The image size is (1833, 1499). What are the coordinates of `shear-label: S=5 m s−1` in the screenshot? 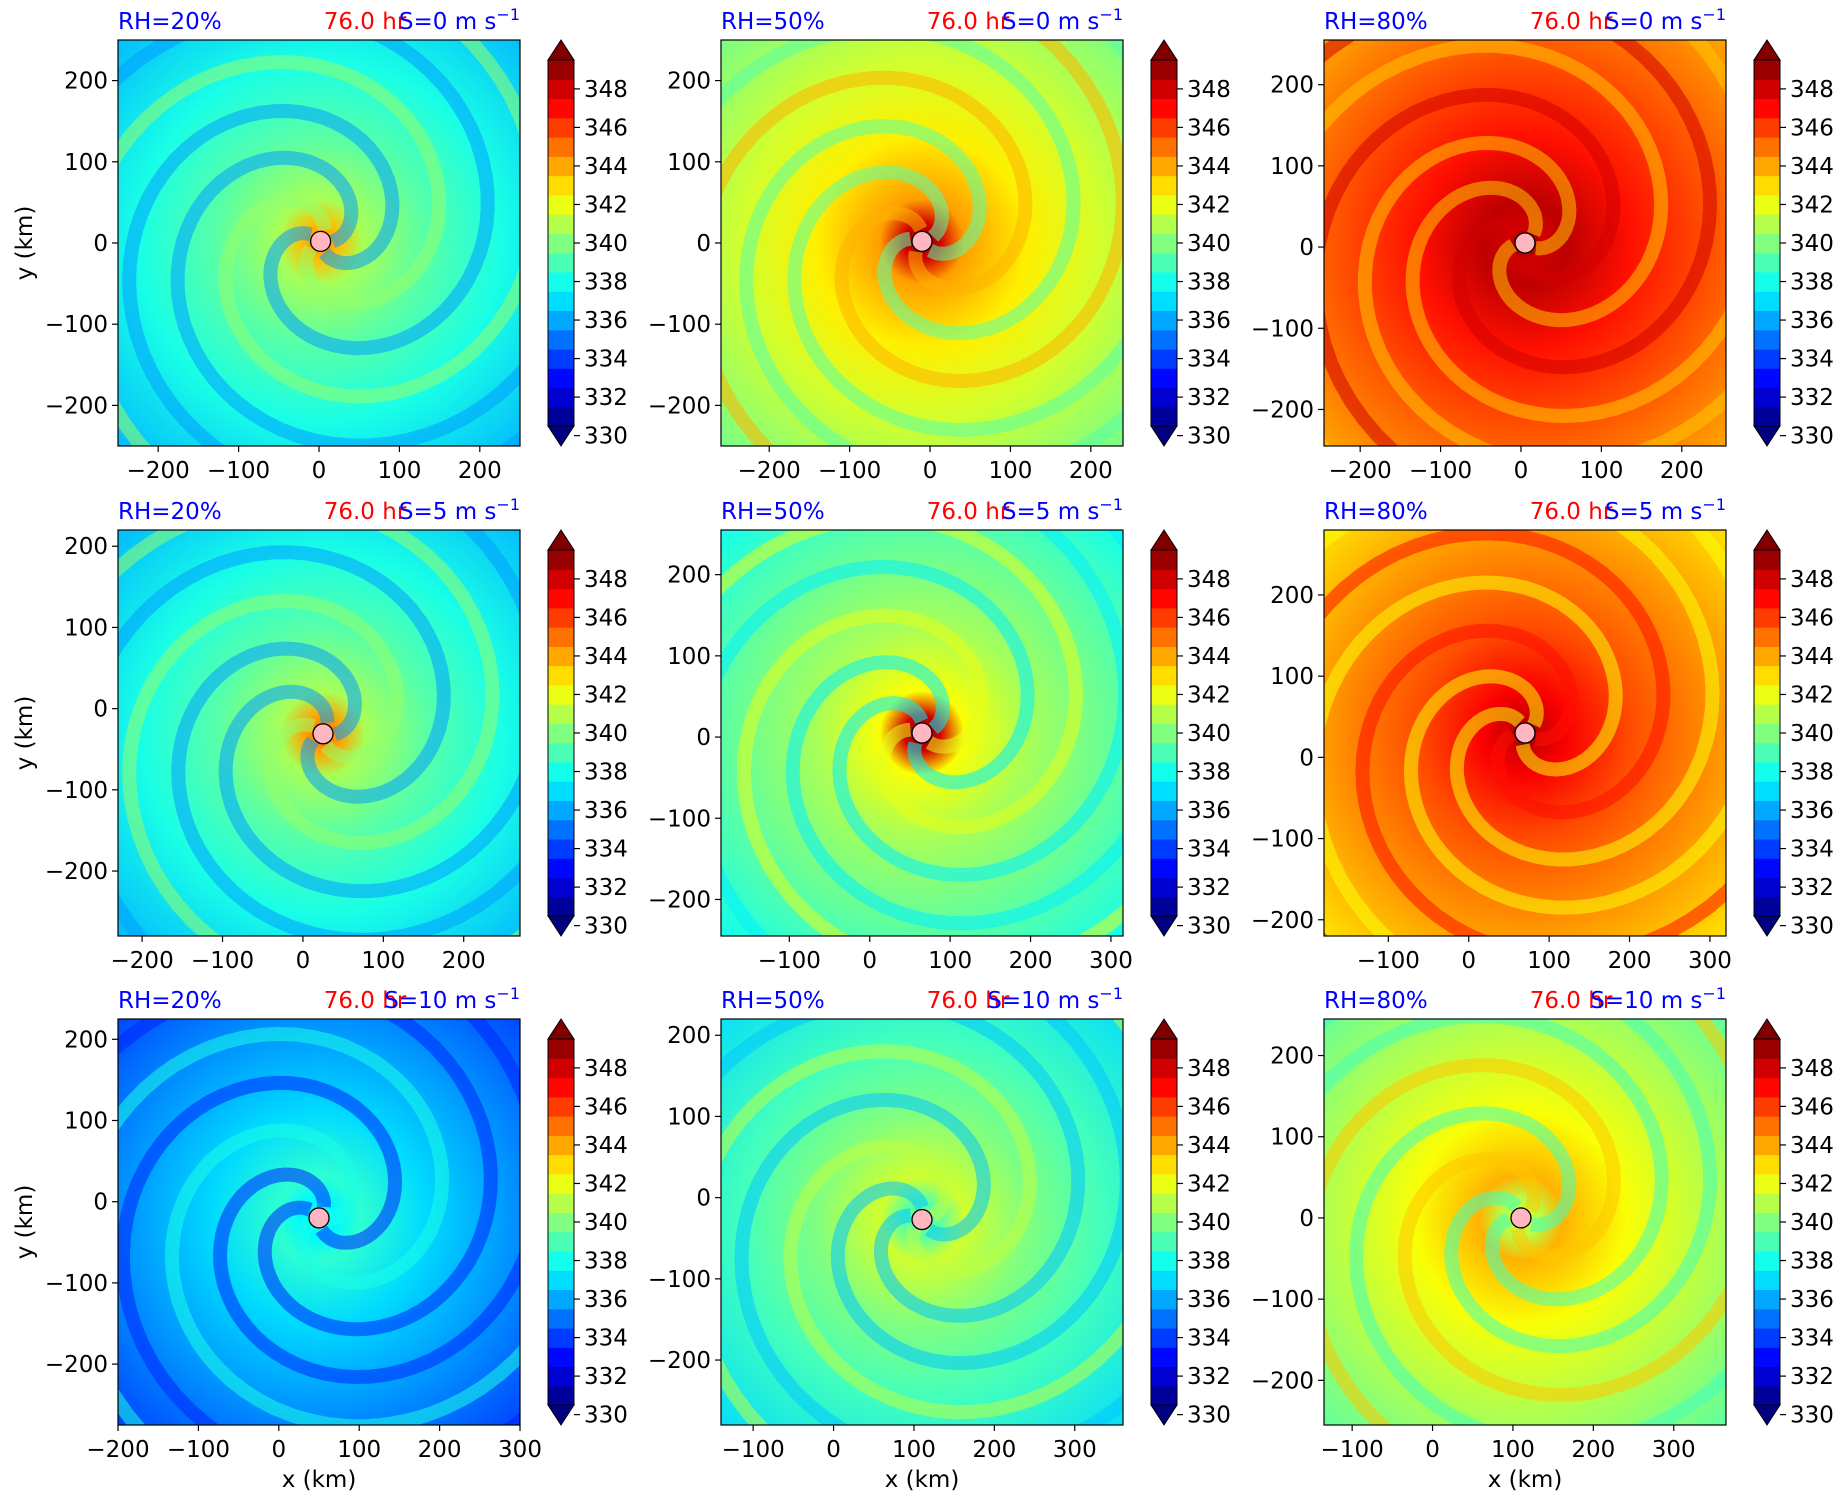 It's located at (1665, 510).